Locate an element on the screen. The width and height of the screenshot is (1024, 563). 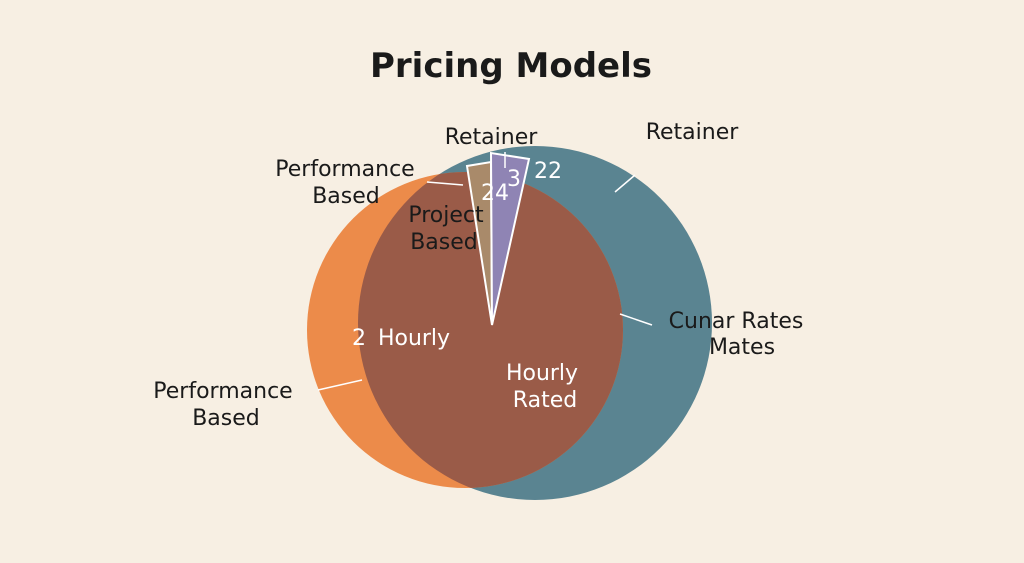
label-performance-top-2: Based is located at coordinates (346, 196).